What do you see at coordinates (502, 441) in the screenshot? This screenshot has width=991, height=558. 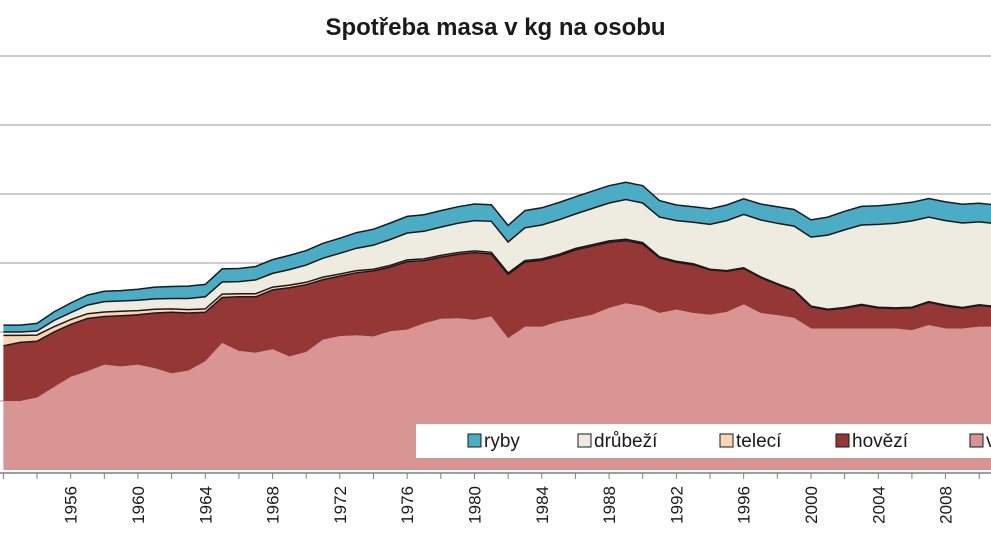 I see `legend-label: ryby` at bounding box center [502, 441].